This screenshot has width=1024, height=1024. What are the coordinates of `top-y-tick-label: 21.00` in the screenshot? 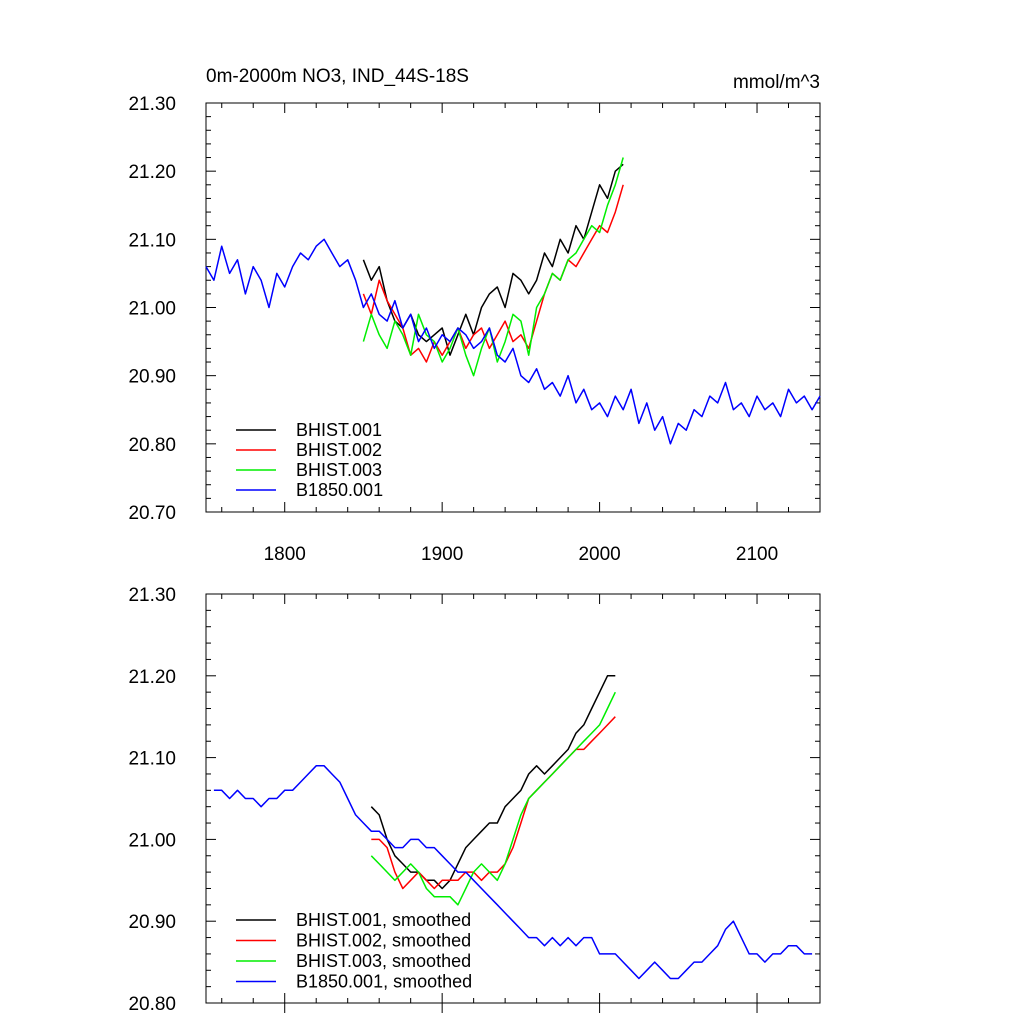 It's located at (152, 309).